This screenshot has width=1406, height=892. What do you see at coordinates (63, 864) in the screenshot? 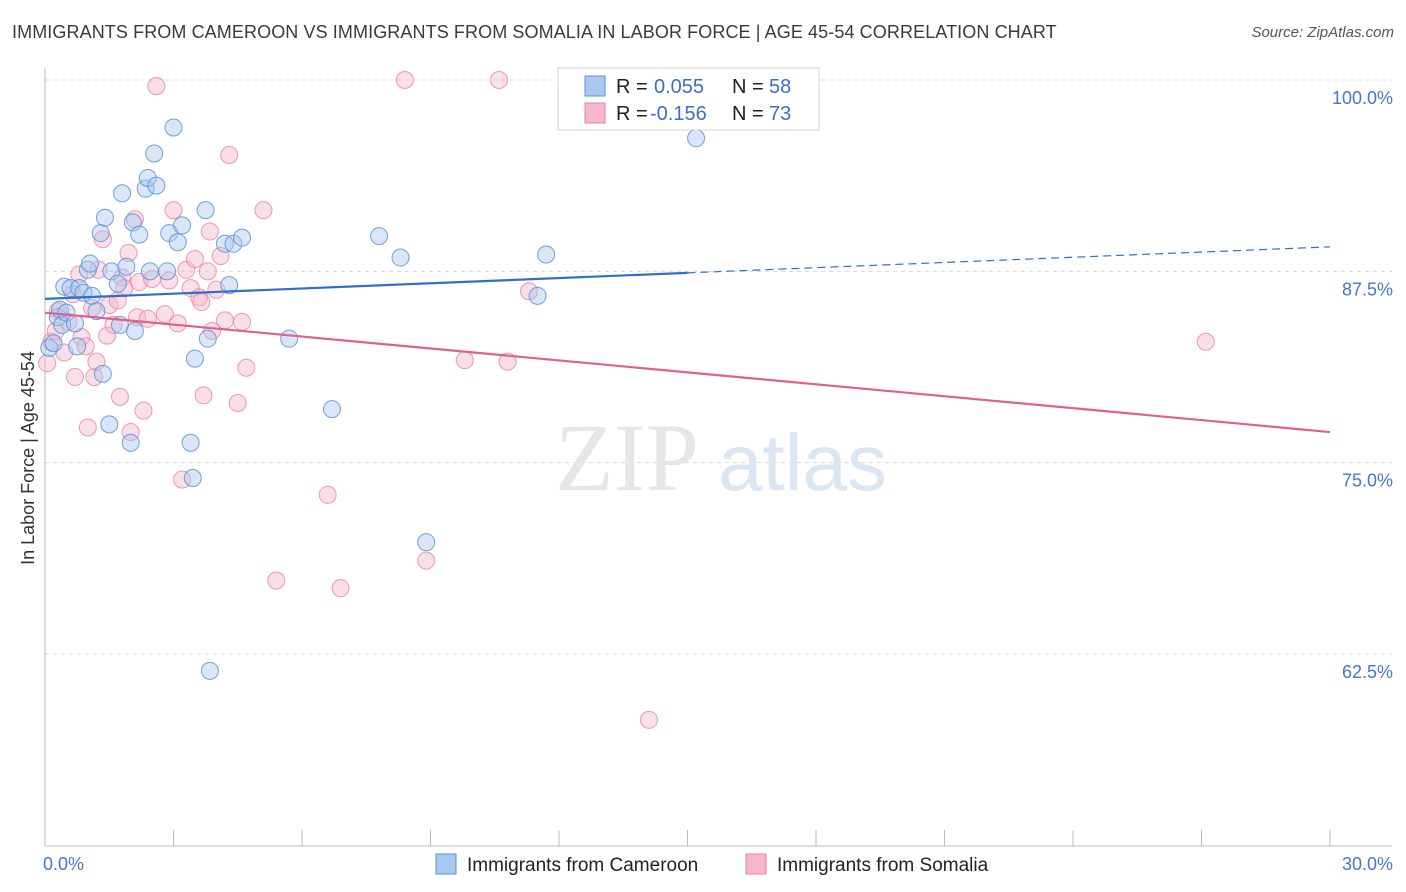
I see `x-tick-label-min: 0.0%` at bounding box center [63, 864].